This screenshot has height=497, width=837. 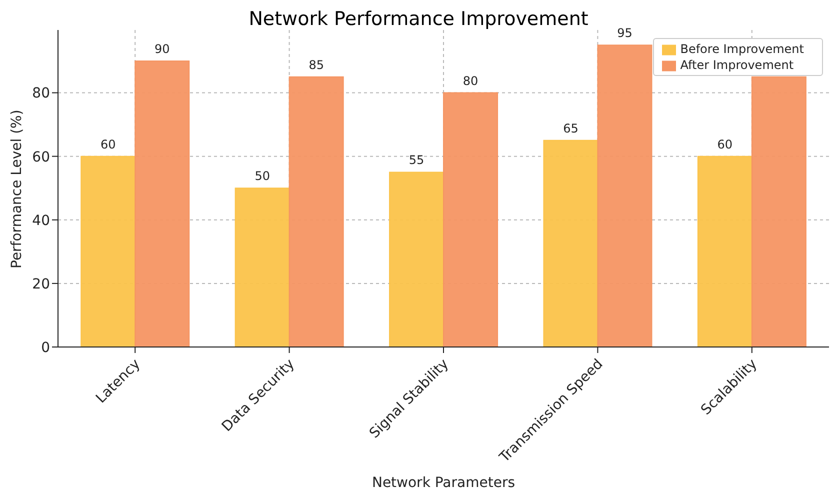 What do you see at coordinates (624, 33) in the screenshot?
I see `data-label: 95` at bounding box center [624, 33].